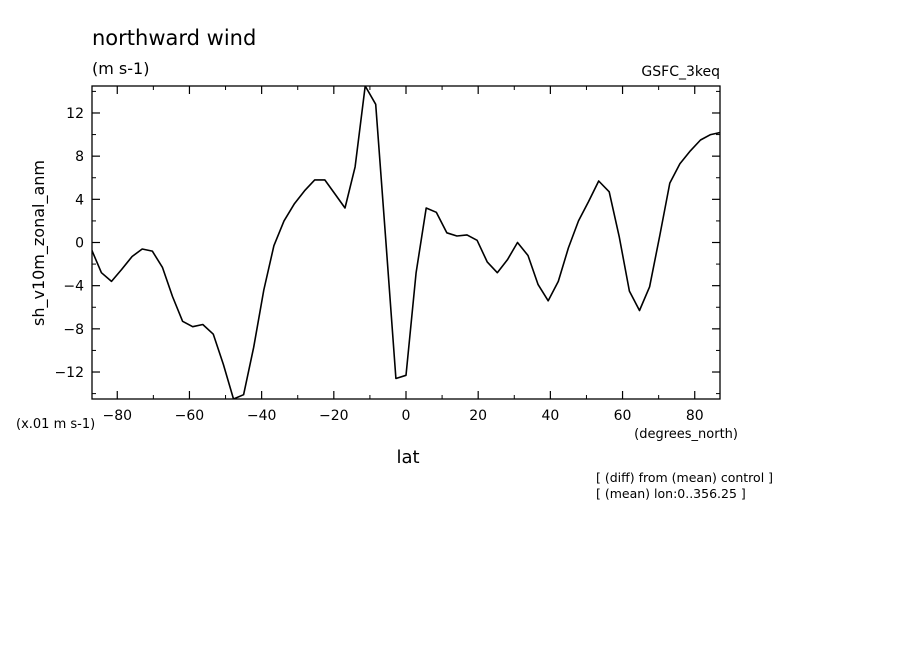 The height and width of the screenshot is (654, 904). Describe the element at coordinates (73, 330) in the screenshot. I see `y-tick-label: −8` at that location.